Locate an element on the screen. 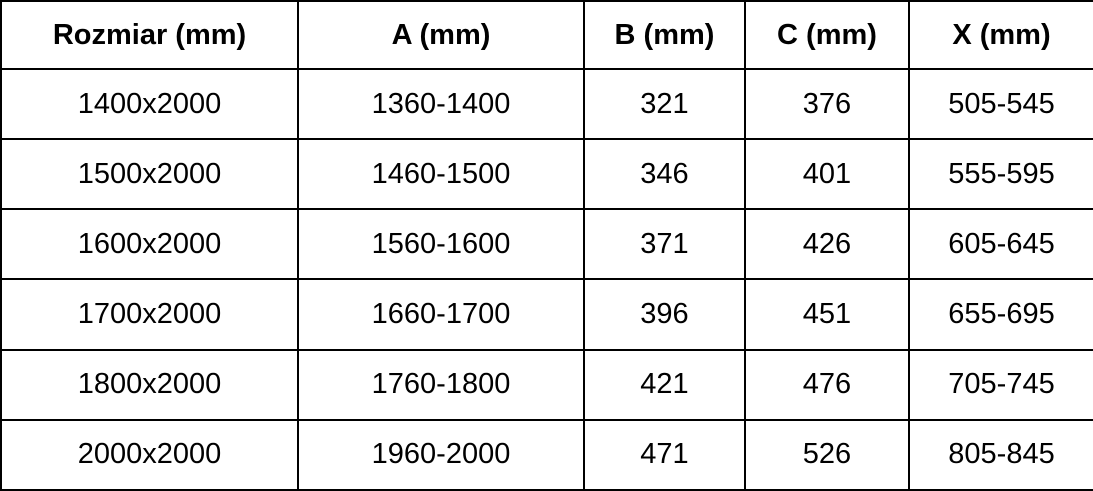  table-cell-rozmiar: 2000x2000 is located at coordinates (149, 454).